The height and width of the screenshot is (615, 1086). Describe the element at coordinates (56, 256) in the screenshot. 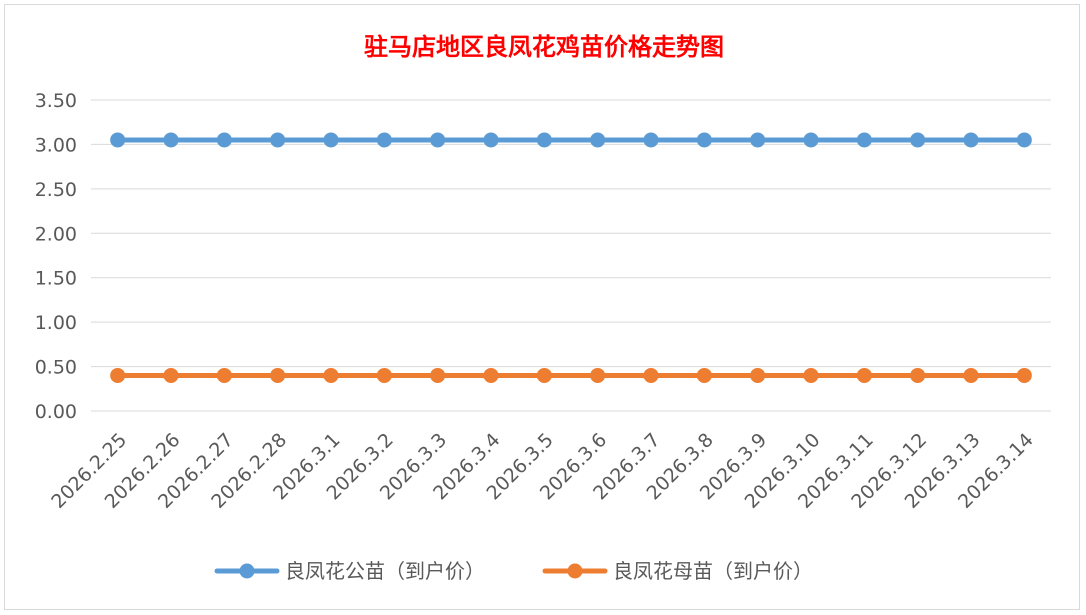

I see `y-axis: 0.00 0.50 1.00 1.50 2.00 2.50 3.00 3.50` at that location.